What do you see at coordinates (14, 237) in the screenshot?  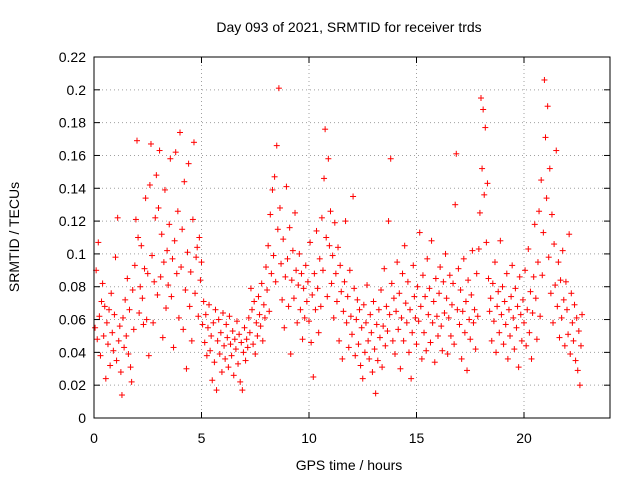 I see `y-axis-label: SRMTID / TECUs` at bounding box center [14, 237].